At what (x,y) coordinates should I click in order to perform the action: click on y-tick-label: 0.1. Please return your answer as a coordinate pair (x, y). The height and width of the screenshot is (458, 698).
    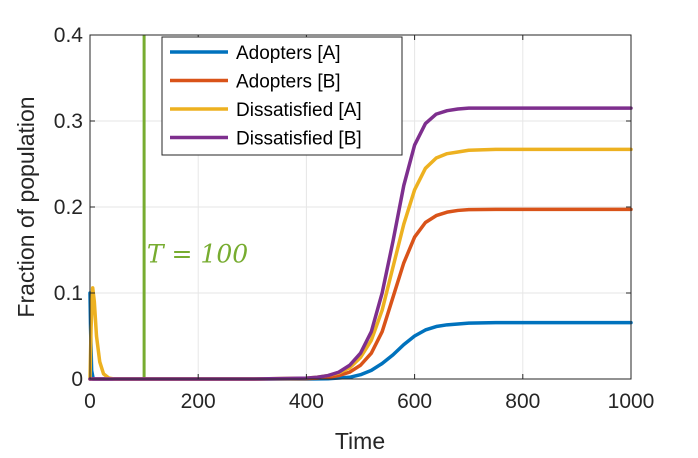
    Looking at the image, I should click on (68, 293).